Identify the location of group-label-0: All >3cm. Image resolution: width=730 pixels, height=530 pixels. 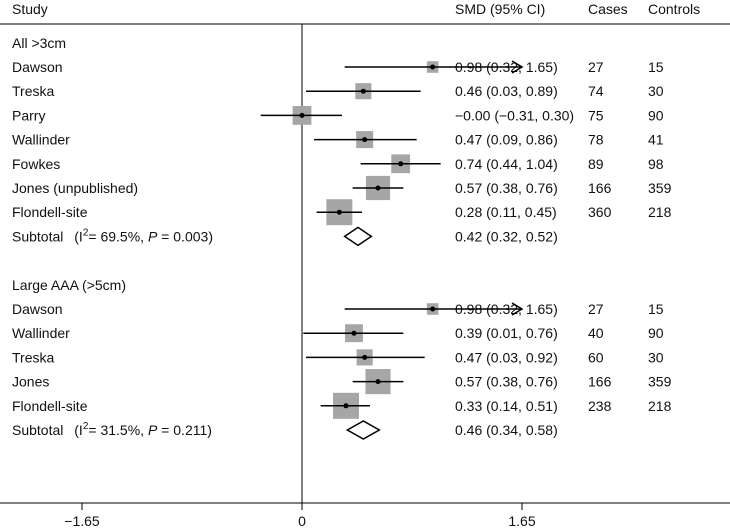
(39, 43).